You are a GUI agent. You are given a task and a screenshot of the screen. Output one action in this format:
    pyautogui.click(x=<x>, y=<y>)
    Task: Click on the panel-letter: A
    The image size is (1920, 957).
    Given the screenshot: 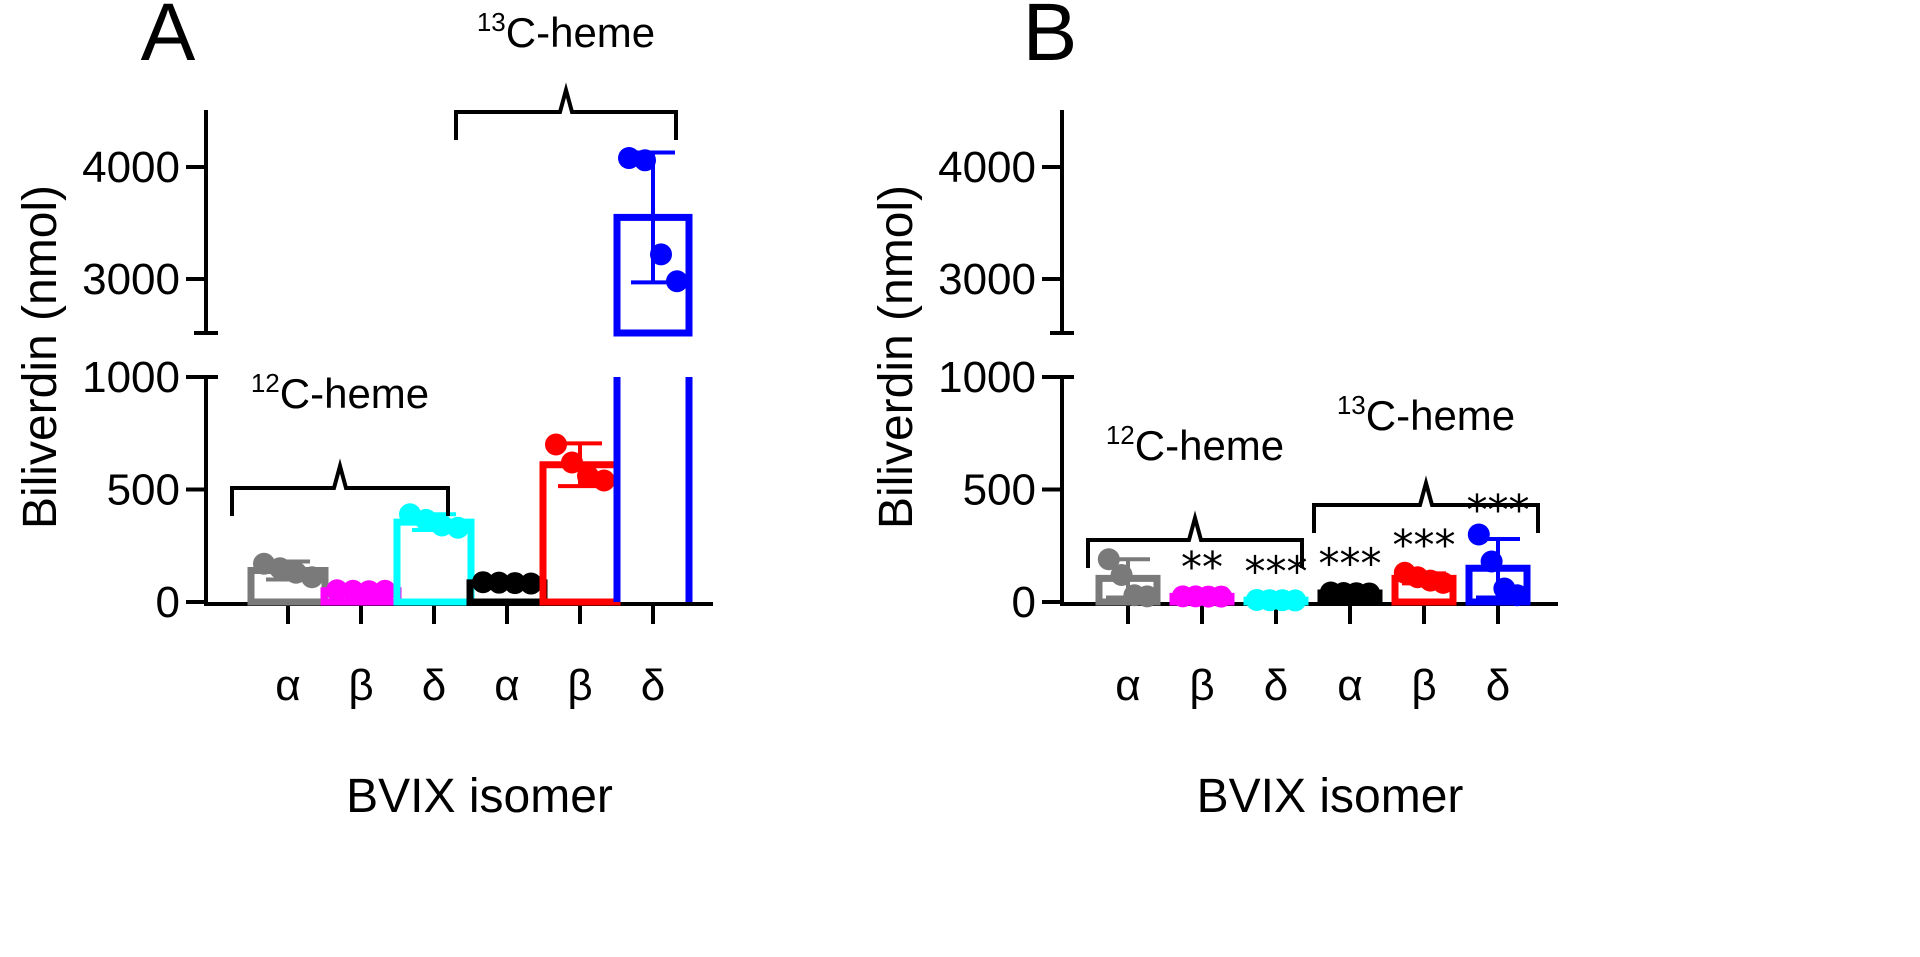 What is the action you would take?
    pyautogui.click(x=168, y=39)
    